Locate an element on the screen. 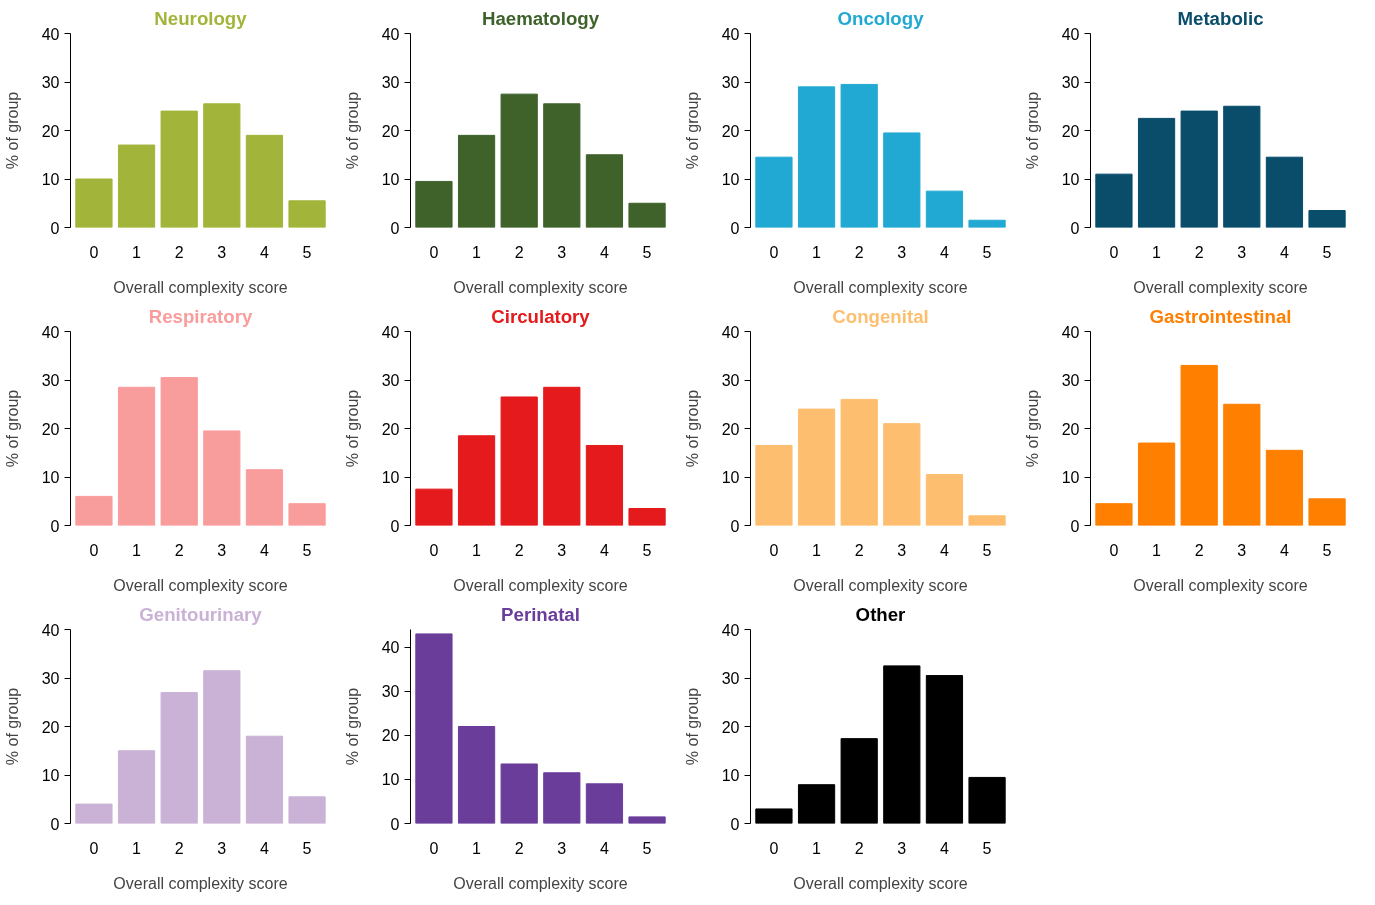  chart-title: Gastrointestinal is located at coordinates (1220, 316).